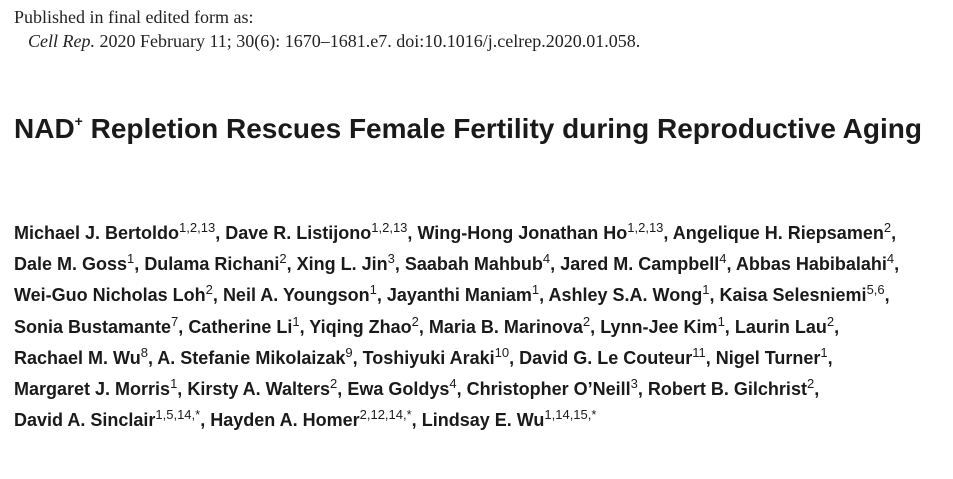 This screenshot has height=479, width=953. What do you see at coordinates (285, 420) in the screenshot?
I see `author-name: Hayden A. Homer` at bounding box center [285, 420].